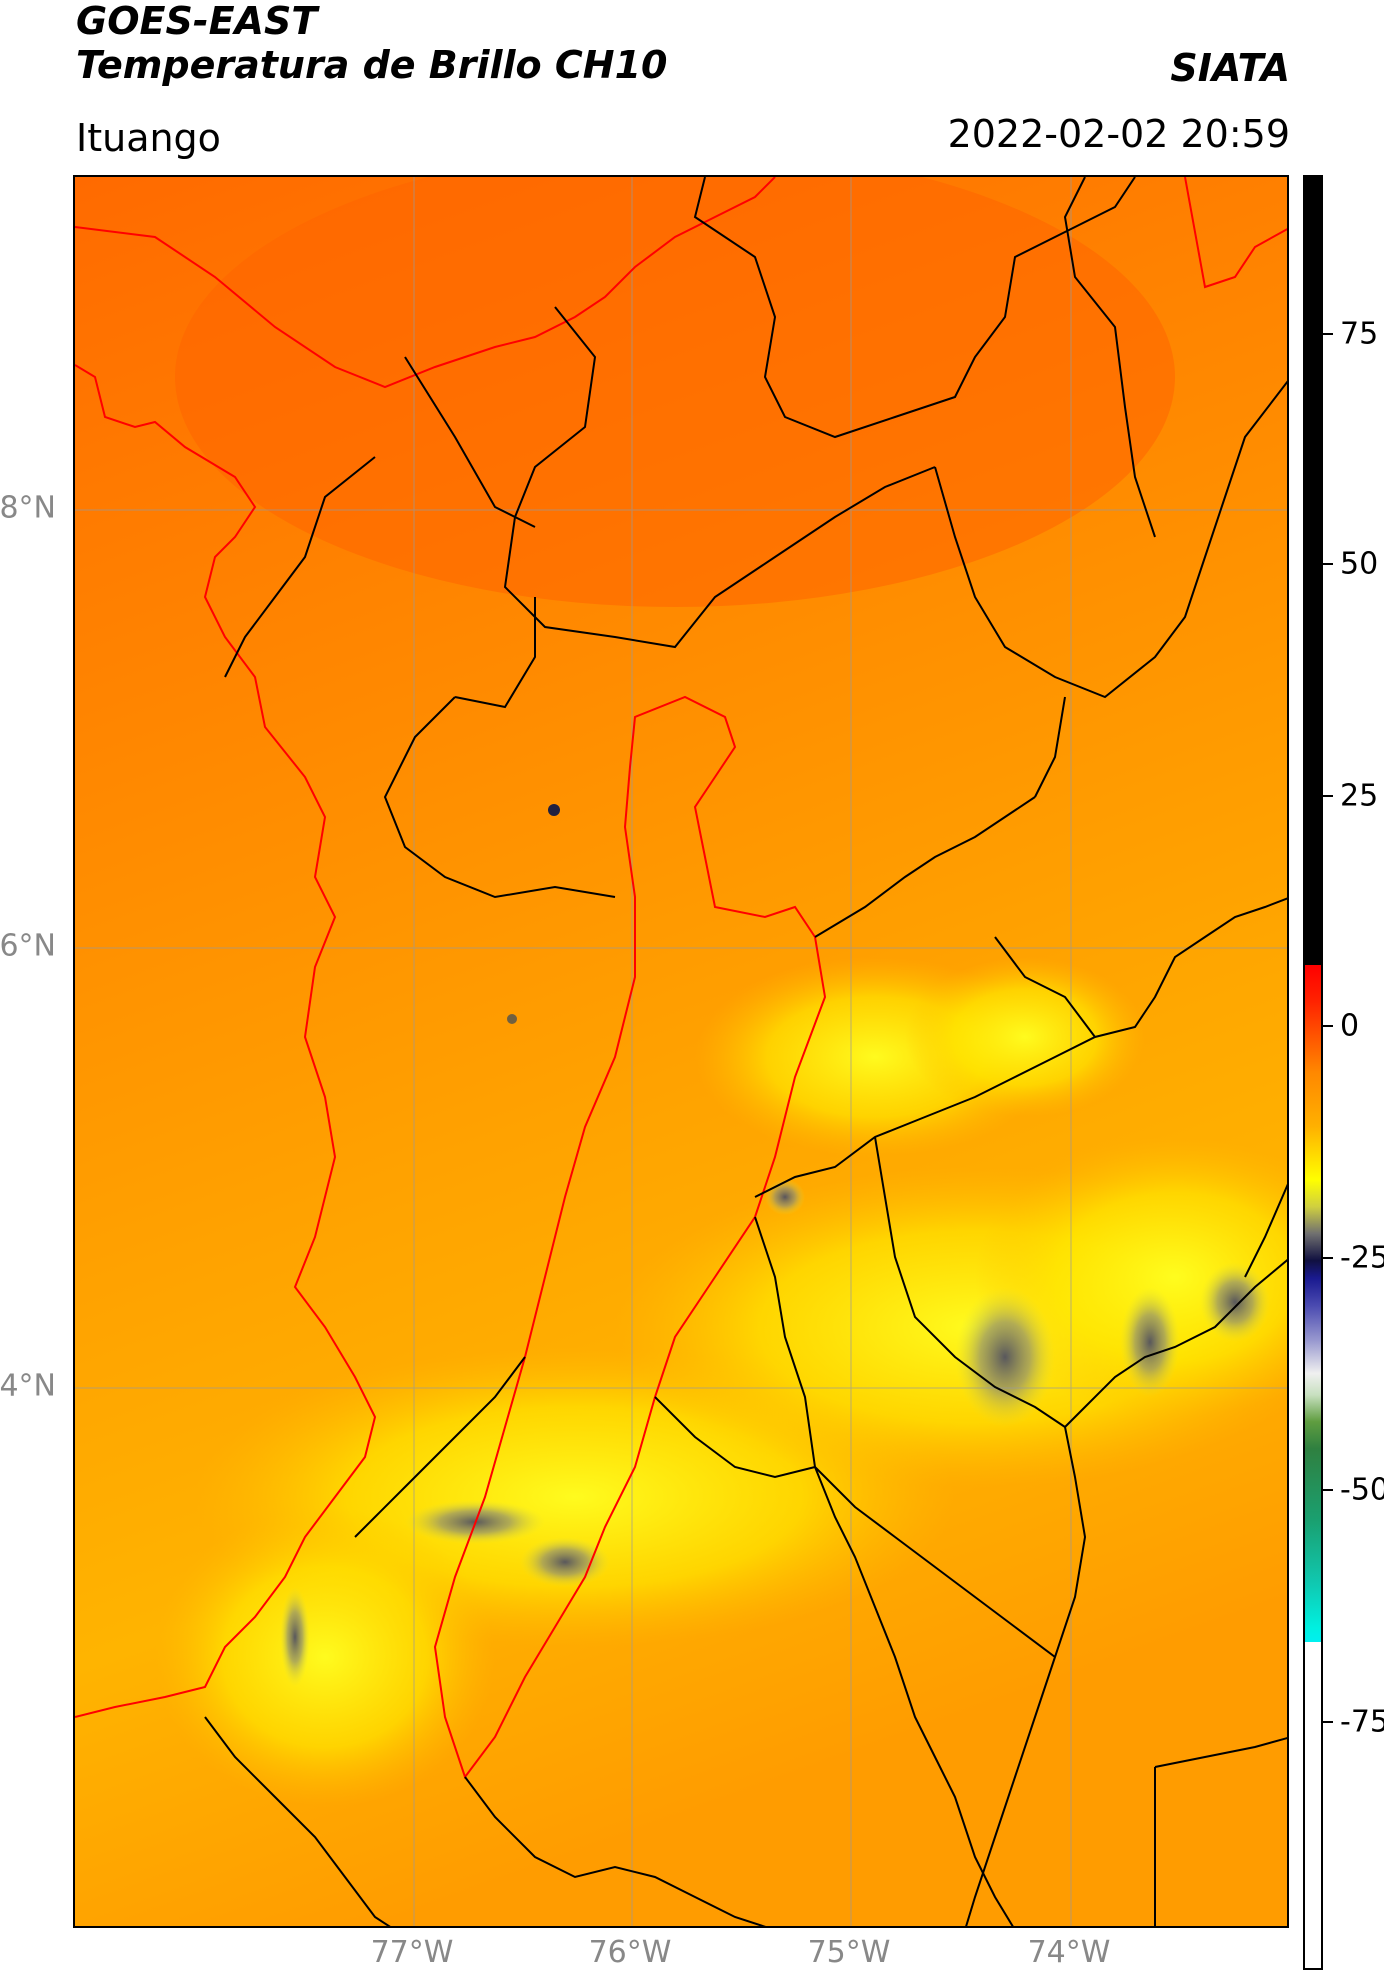  What do you see at coordinates (372, 65) in the screenshot?
I see `title-line-2: Temperatura de Brillo CH10` at bounding box center [372, 65].